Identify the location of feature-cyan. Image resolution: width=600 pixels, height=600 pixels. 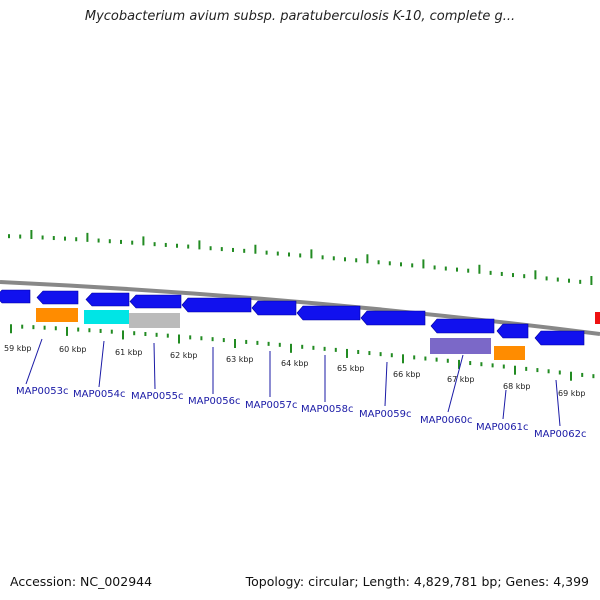
(106, 317).